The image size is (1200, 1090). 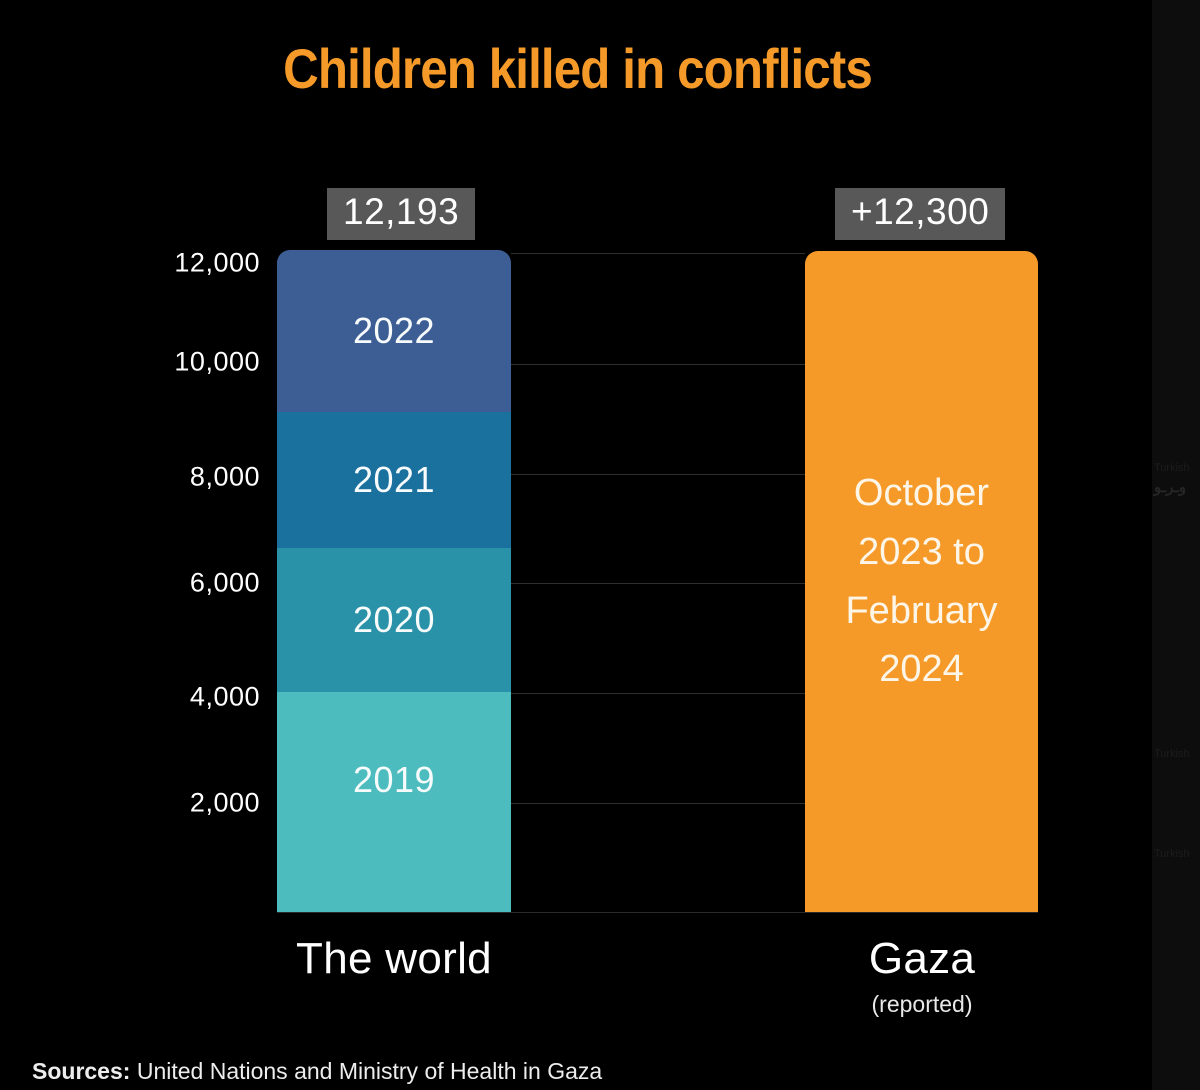 What do you see at coordinates (224, 802) in the screenshot?
I see `y-tick-2000: 2,000` at bounding box center [224, 802].